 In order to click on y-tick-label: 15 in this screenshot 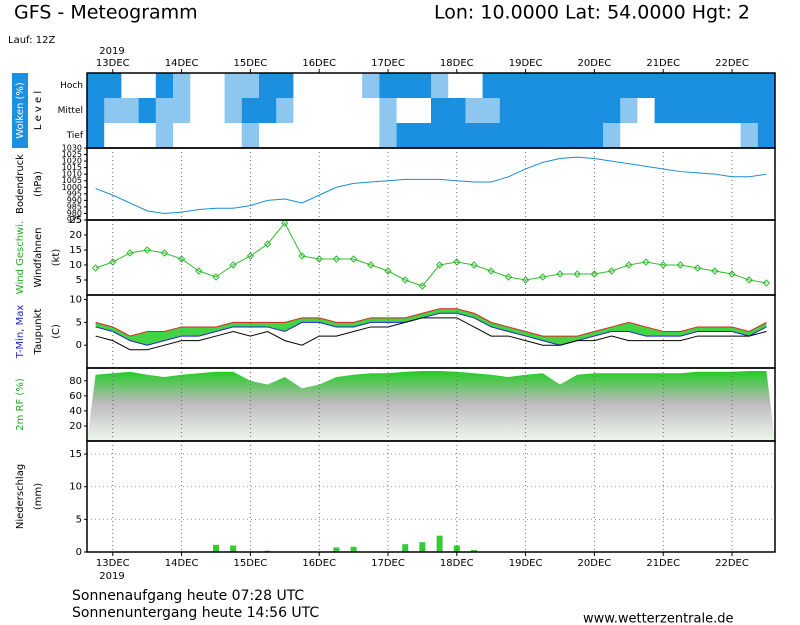, I will do `click(75, 250)`.